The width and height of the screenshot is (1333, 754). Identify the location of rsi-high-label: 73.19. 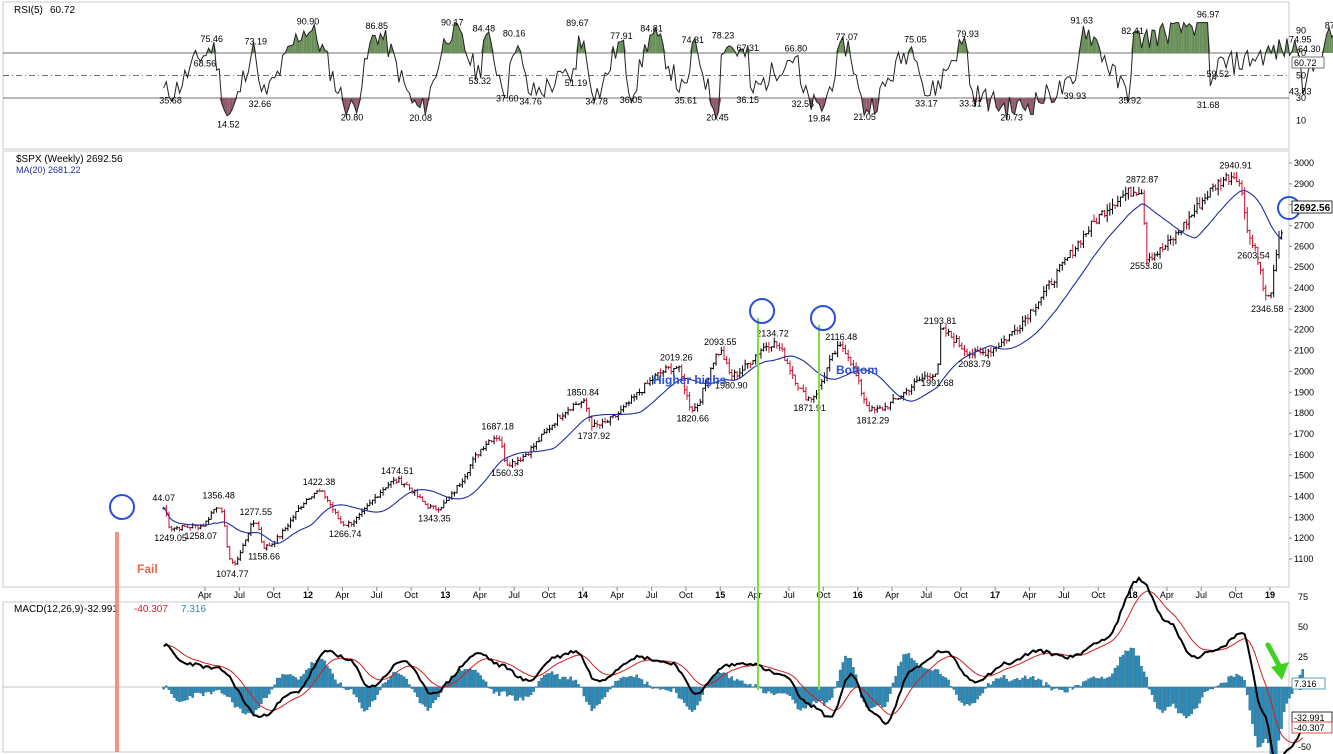
(256, 41).